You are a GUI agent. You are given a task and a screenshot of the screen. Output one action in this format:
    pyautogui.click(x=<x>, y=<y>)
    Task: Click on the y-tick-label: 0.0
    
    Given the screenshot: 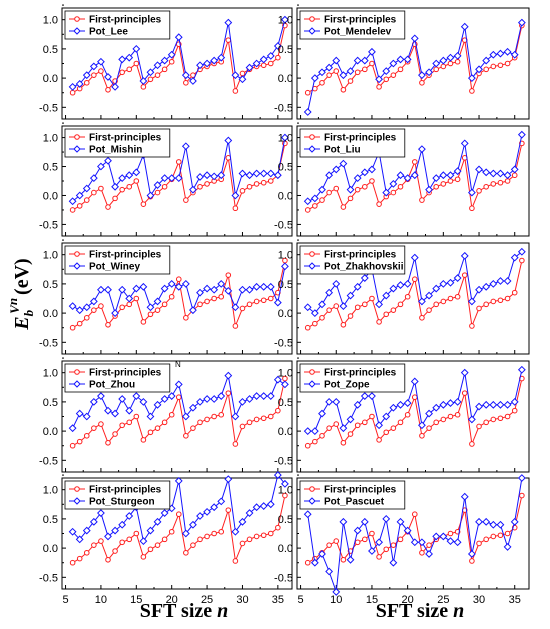 What is the action you would take?
    pyautogui.click(x=50, y=314)
    